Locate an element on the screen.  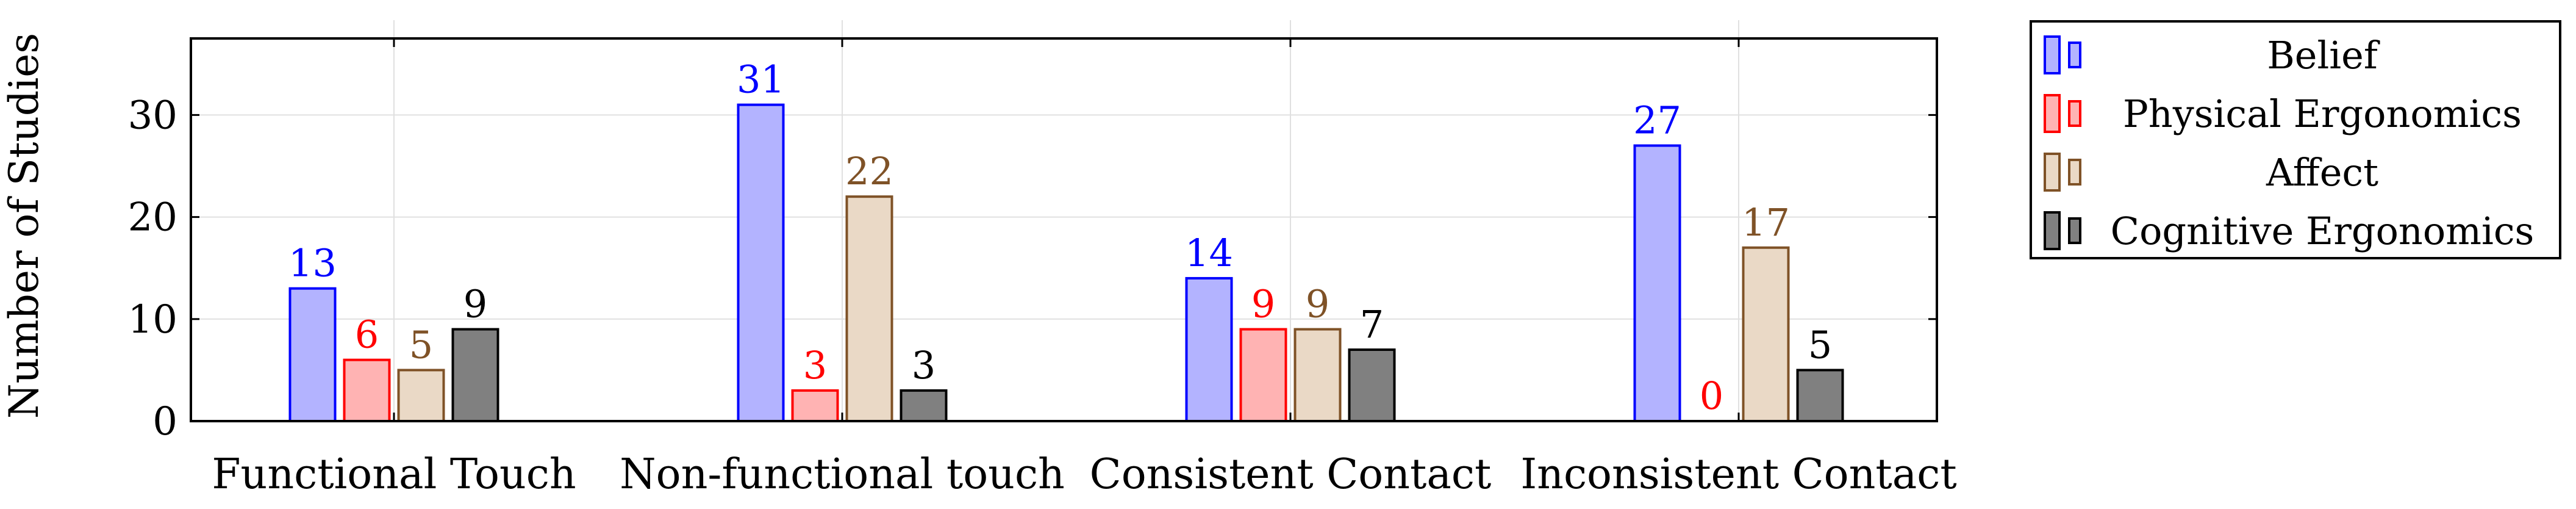
value-label: 17 is located at coordinates (1766, 222).